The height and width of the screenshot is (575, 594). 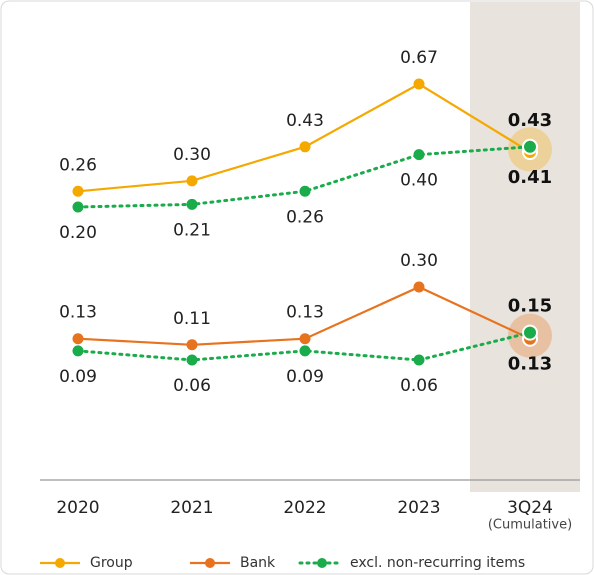 I want to click on legend-label: Group, so click(x=111, y=563).